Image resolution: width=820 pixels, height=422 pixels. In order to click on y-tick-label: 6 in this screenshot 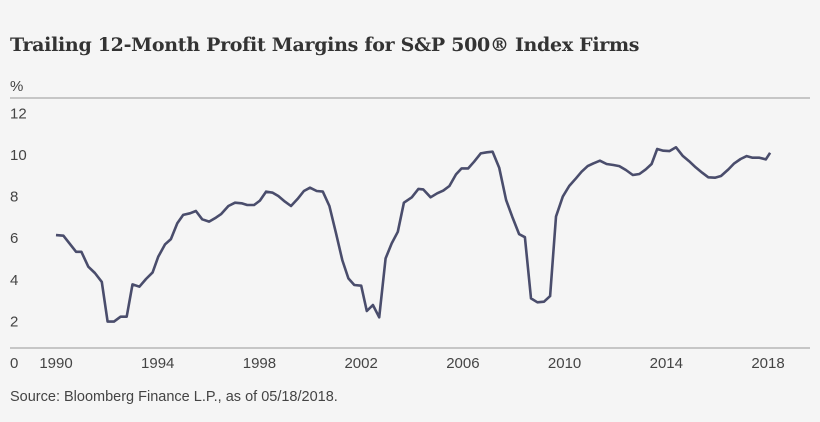, I will do `click(14, 238)`.